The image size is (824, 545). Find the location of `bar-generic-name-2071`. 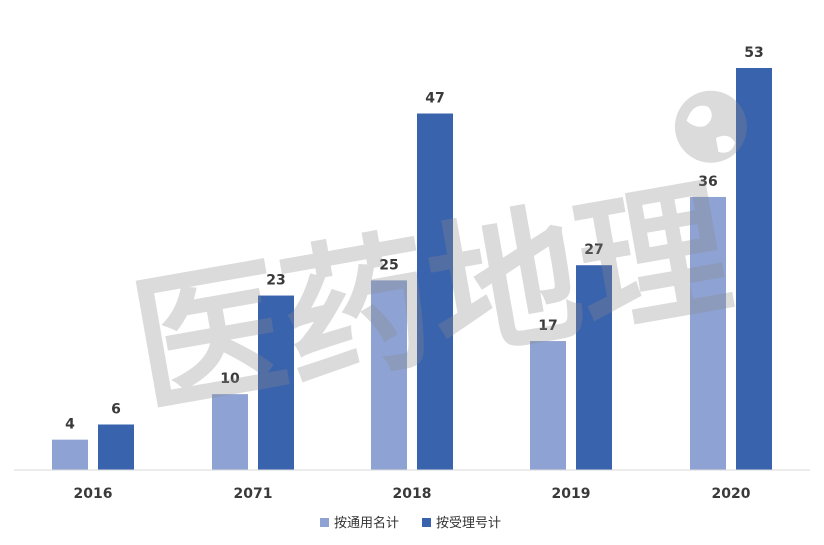

bar-generic-name-2071 is located at coordinates (230, 432).